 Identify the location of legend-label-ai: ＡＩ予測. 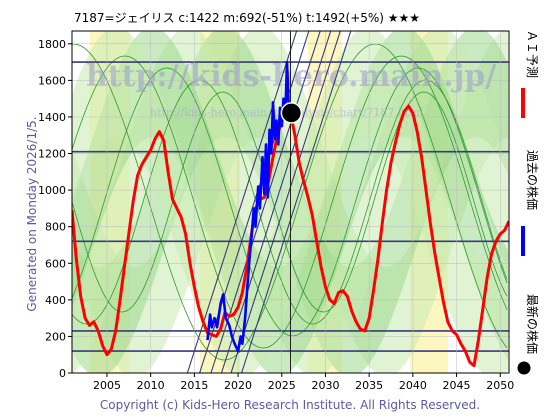
(532, 54).